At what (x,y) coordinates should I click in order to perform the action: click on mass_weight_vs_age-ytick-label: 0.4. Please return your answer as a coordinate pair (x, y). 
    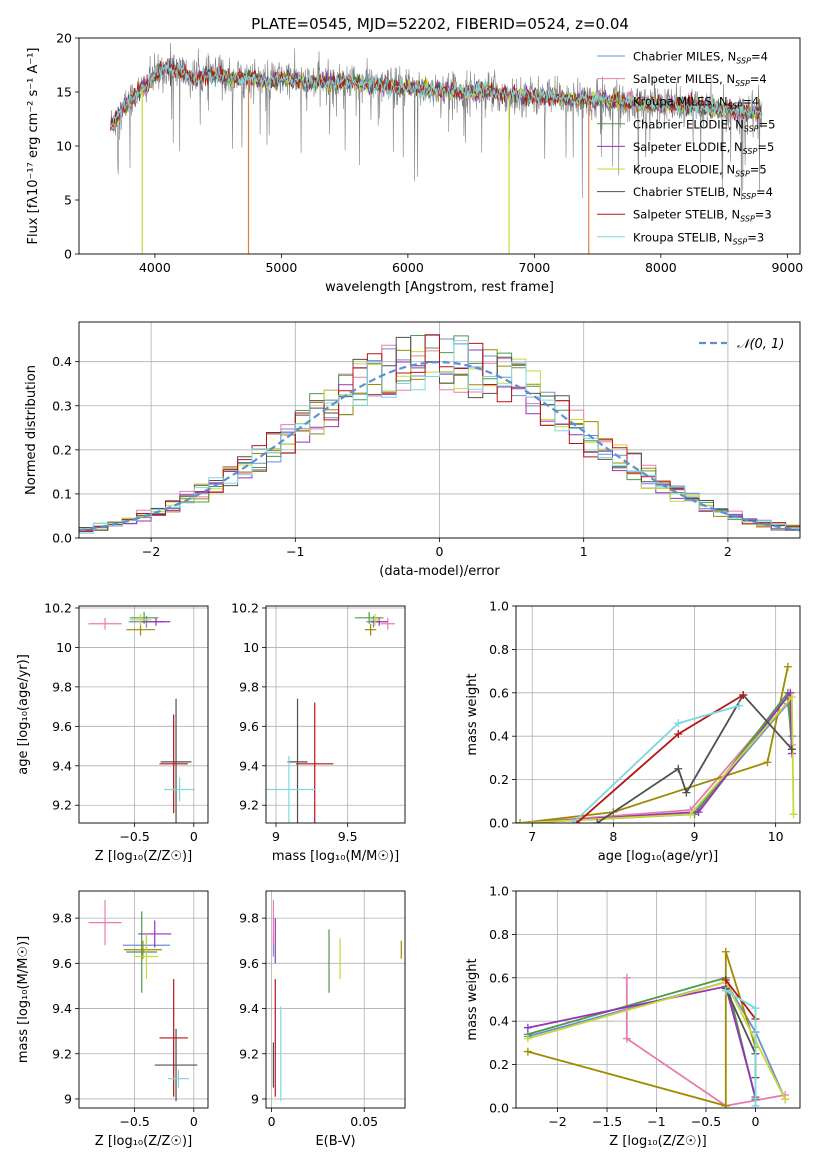
    Looking at the image, I should click on (499, 736).